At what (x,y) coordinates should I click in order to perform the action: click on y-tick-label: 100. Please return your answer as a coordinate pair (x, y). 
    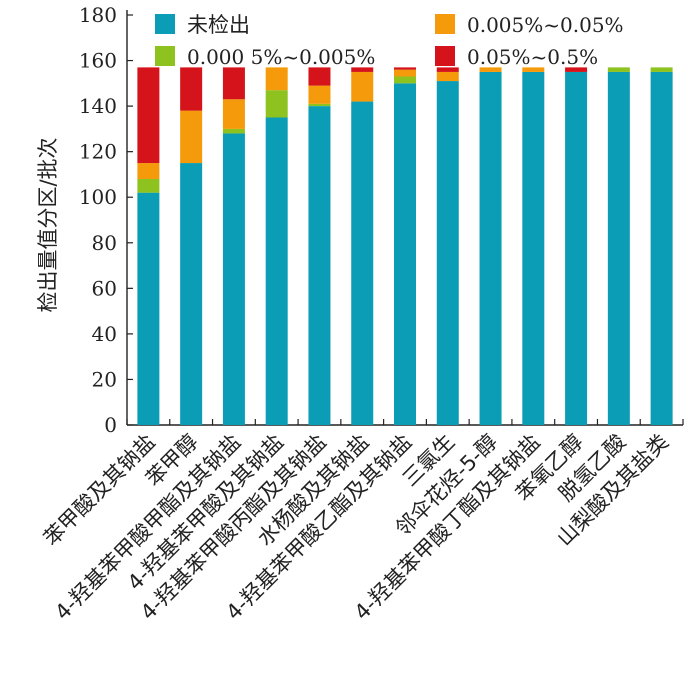
    Looking at the image, I should click on (98, 197).